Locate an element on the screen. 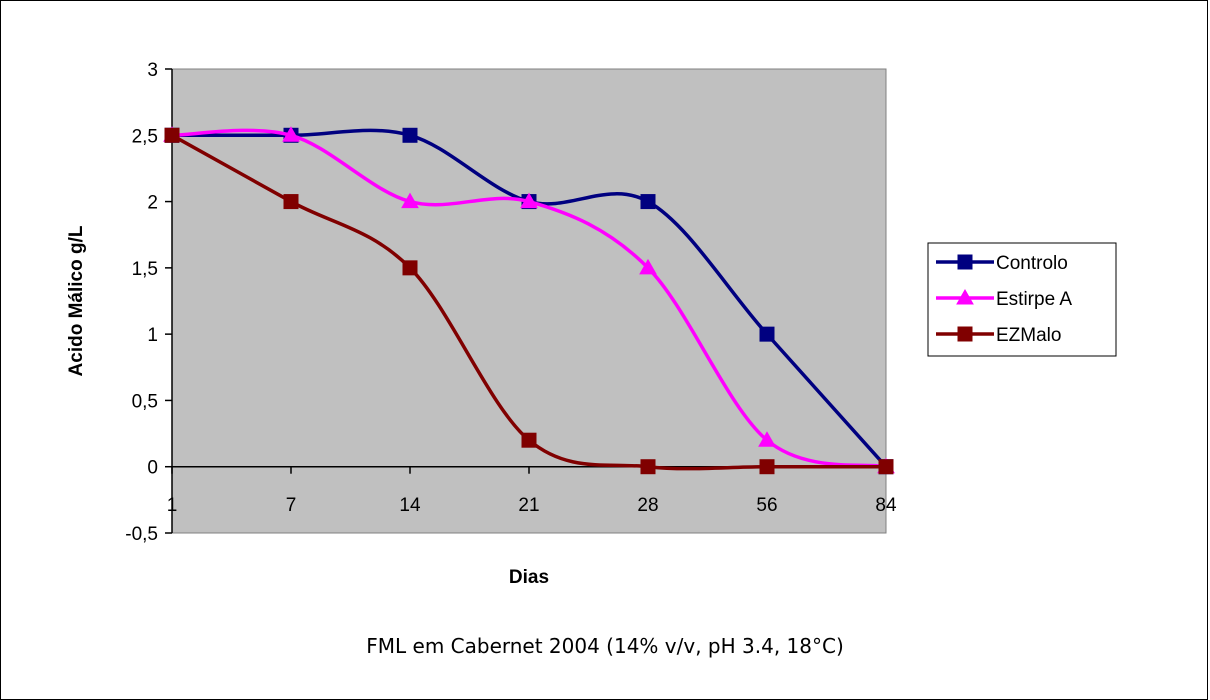 The width and height of the screenshot is (1210, 700). x-tick-label: 56 is located at coordinates (766, 505).